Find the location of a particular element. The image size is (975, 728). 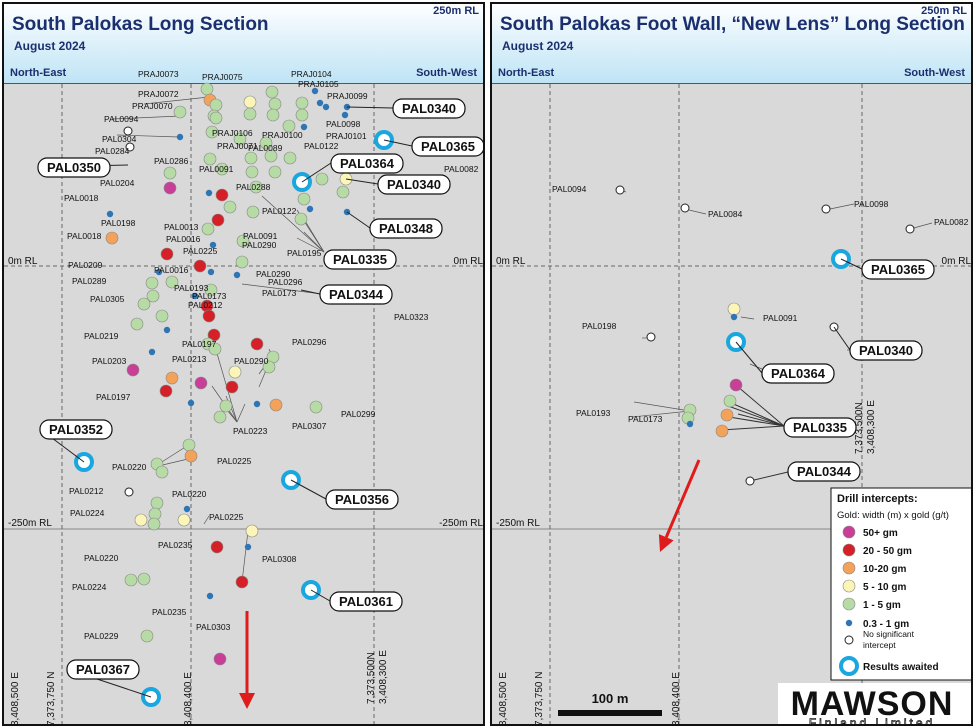

callout-label: PAL0344 is located at coordinates (824, 471).